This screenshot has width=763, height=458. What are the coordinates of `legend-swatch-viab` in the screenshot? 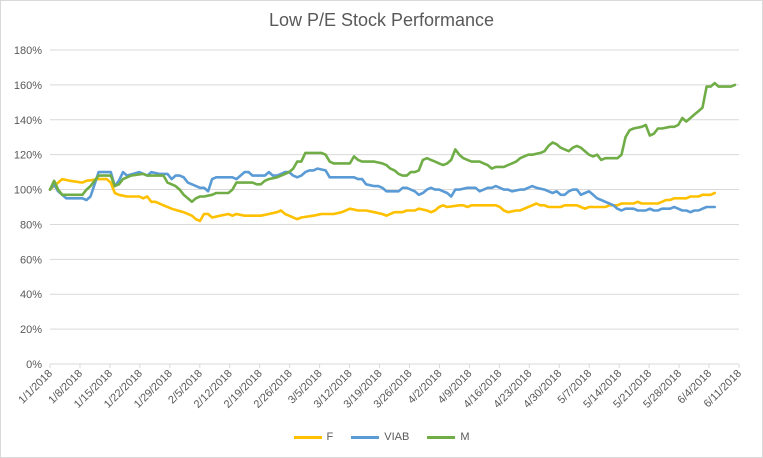 It's located at (365, 437).